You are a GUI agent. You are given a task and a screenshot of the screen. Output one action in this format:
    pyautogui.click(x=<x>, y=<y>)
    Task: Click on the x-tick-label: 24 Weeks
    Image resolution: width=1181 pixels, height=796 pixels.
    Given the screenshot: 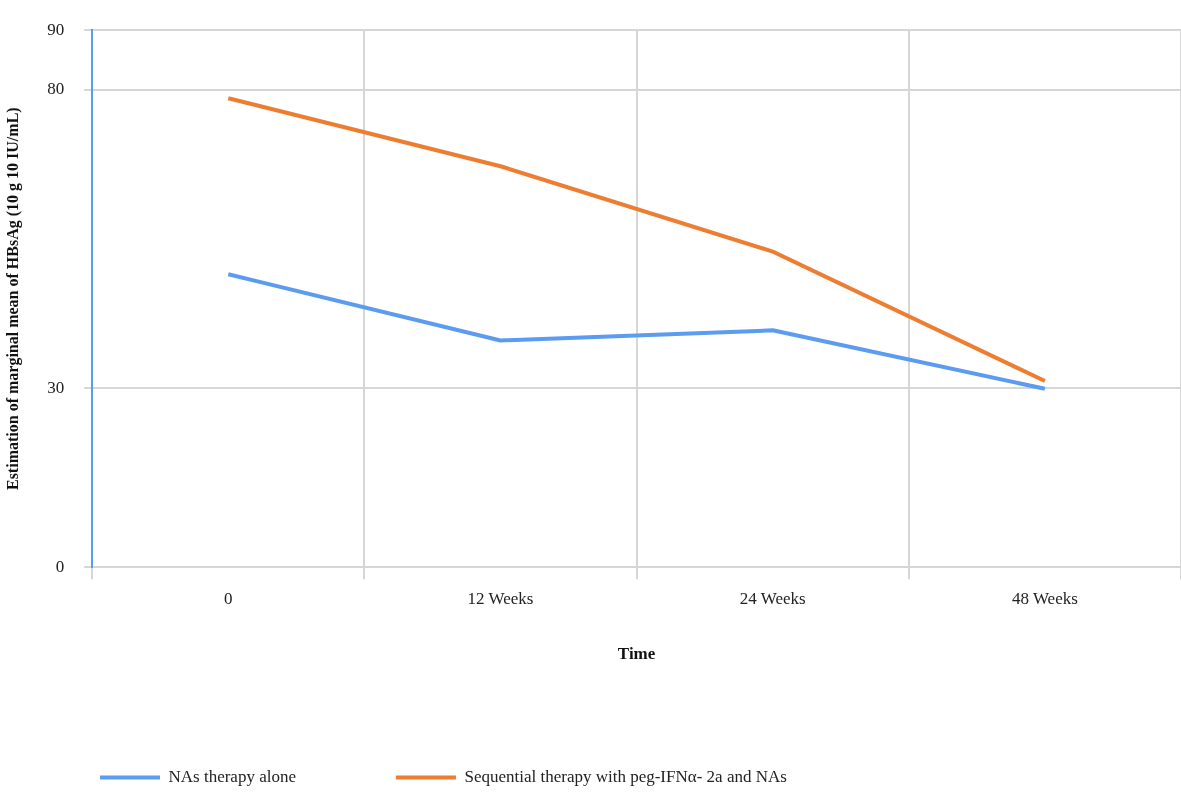 What is the action you would take?
    pyautogui.click(x=772, y=598)
    